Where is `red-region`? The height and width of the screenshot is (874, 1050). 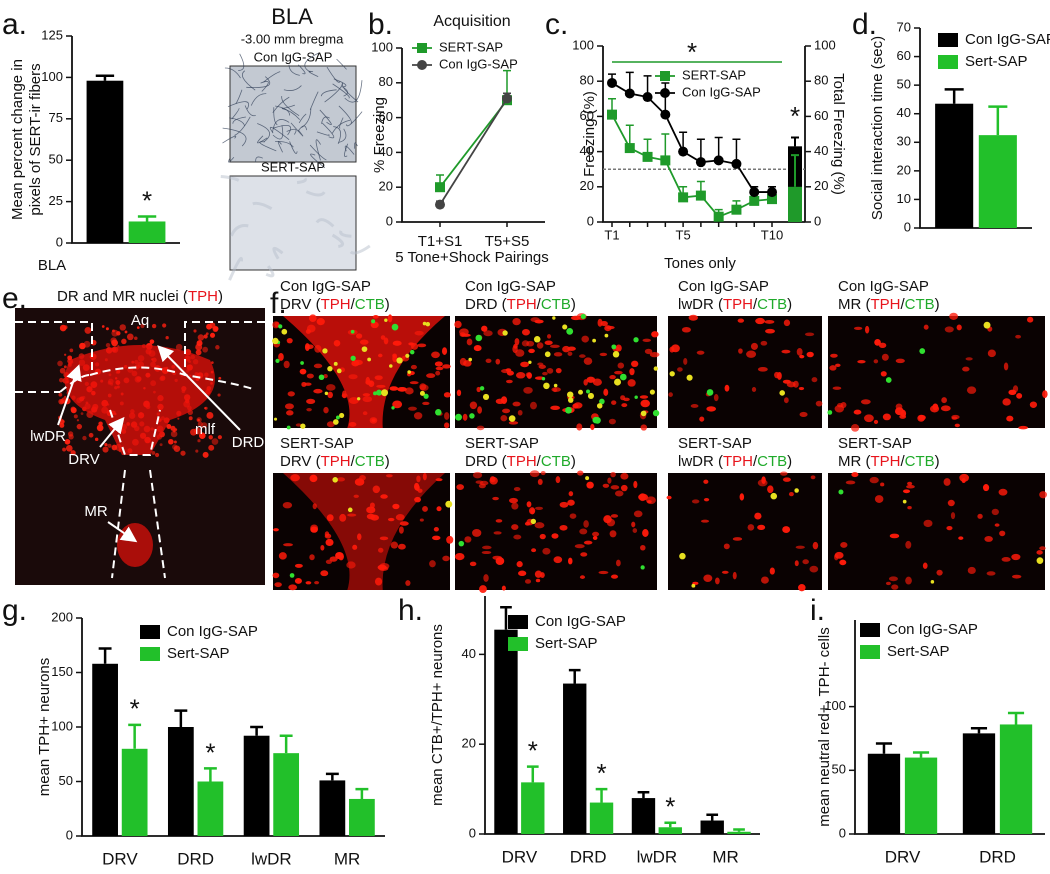 red-region is located at coordinates (140, 400).